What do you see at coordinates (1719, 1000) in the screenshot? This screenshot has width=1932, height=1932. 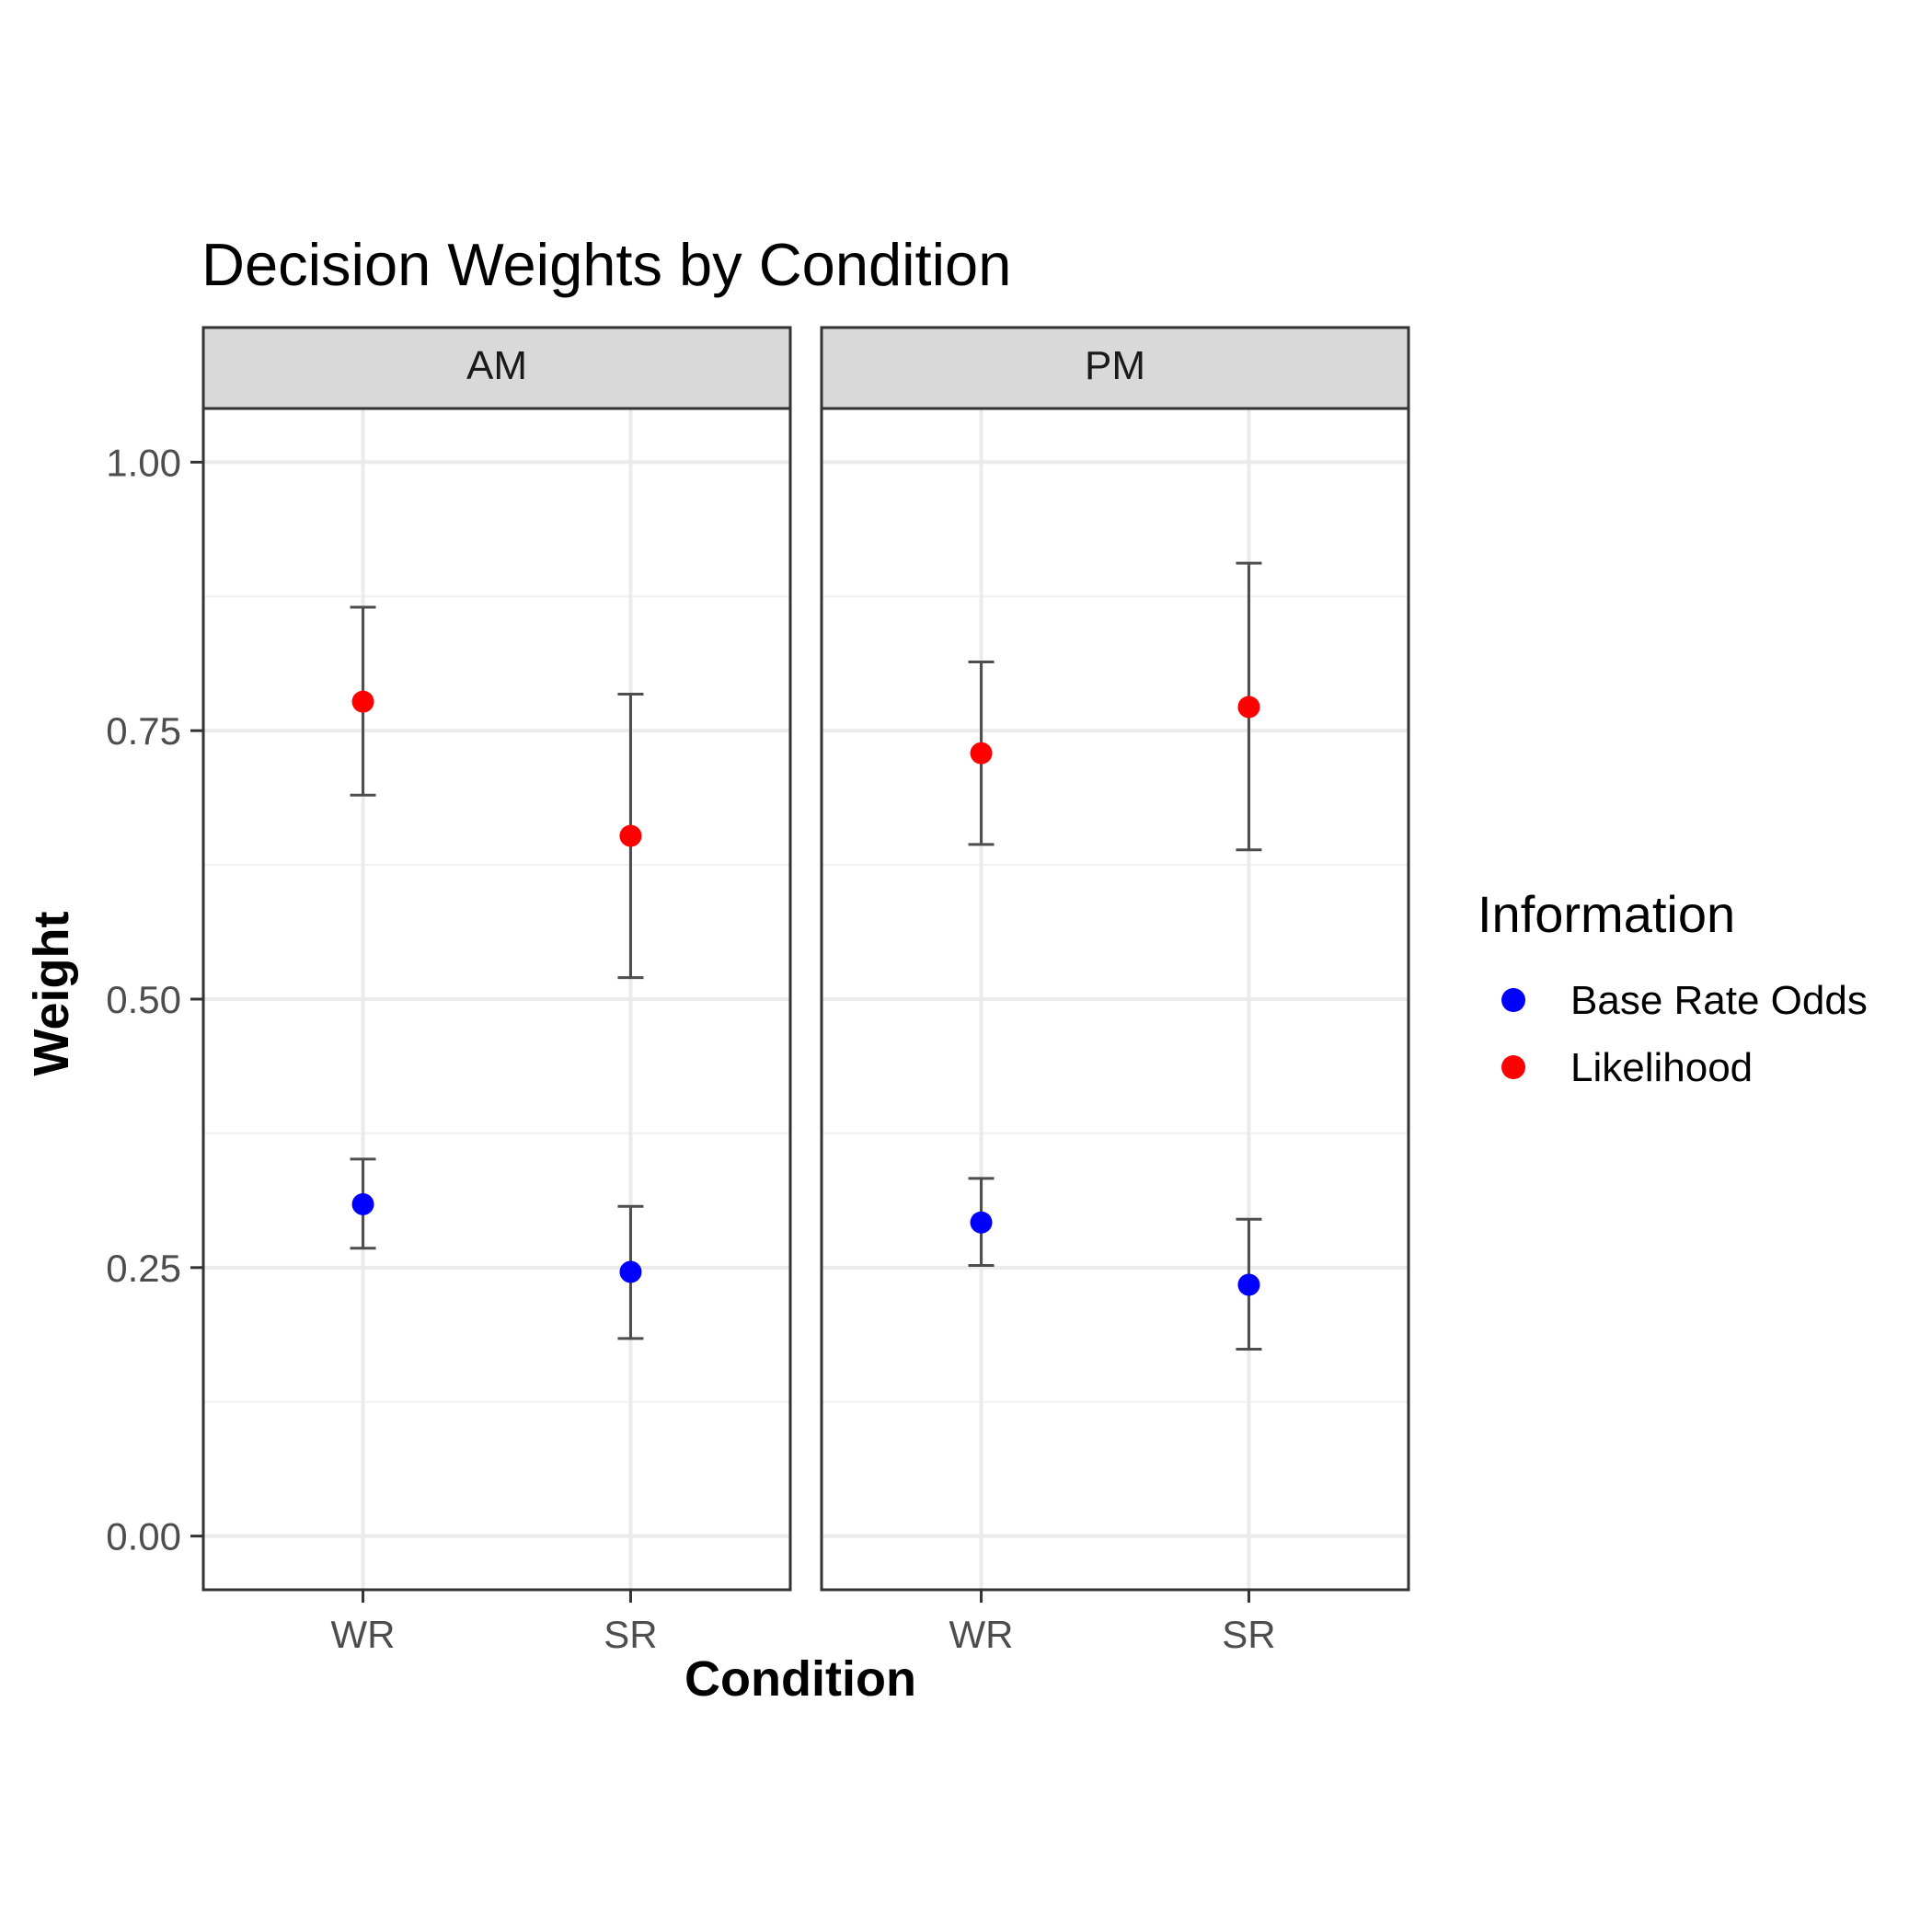 I see `legend-label-base-rate-odds: Base Rate Odds` at bounding box center [1719, 1000].